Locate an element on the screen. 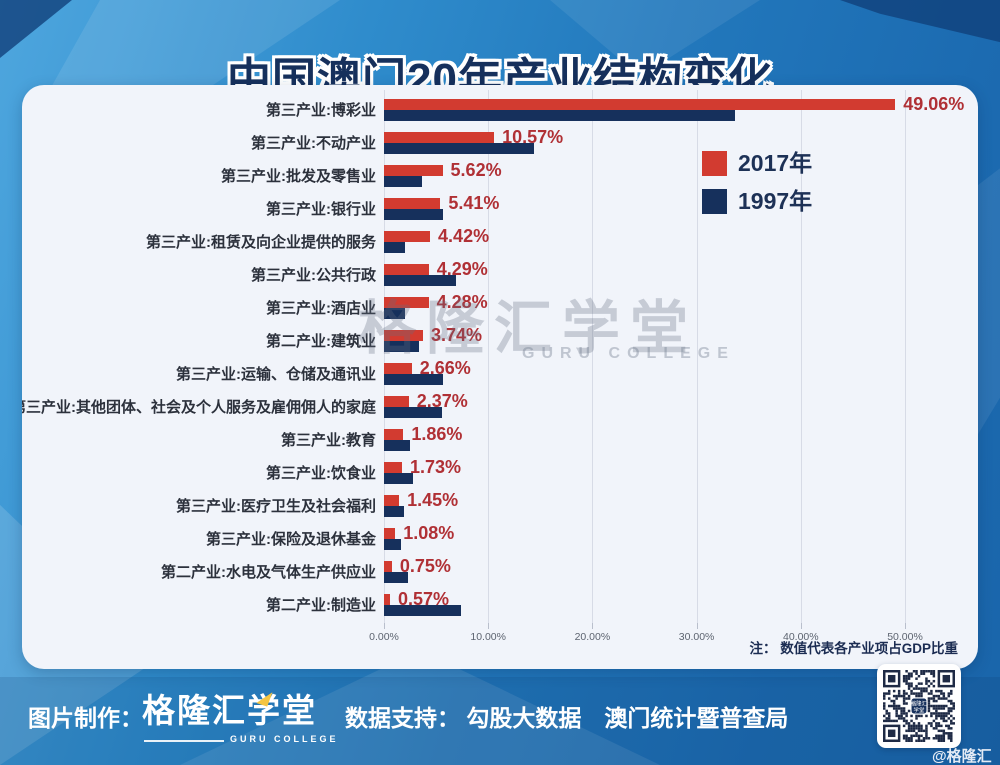 Image resolution: width=1000 pixels, height=765 pixels. chart-row: 第三产业:教育 1.86% is located at coordinates (500, 439).